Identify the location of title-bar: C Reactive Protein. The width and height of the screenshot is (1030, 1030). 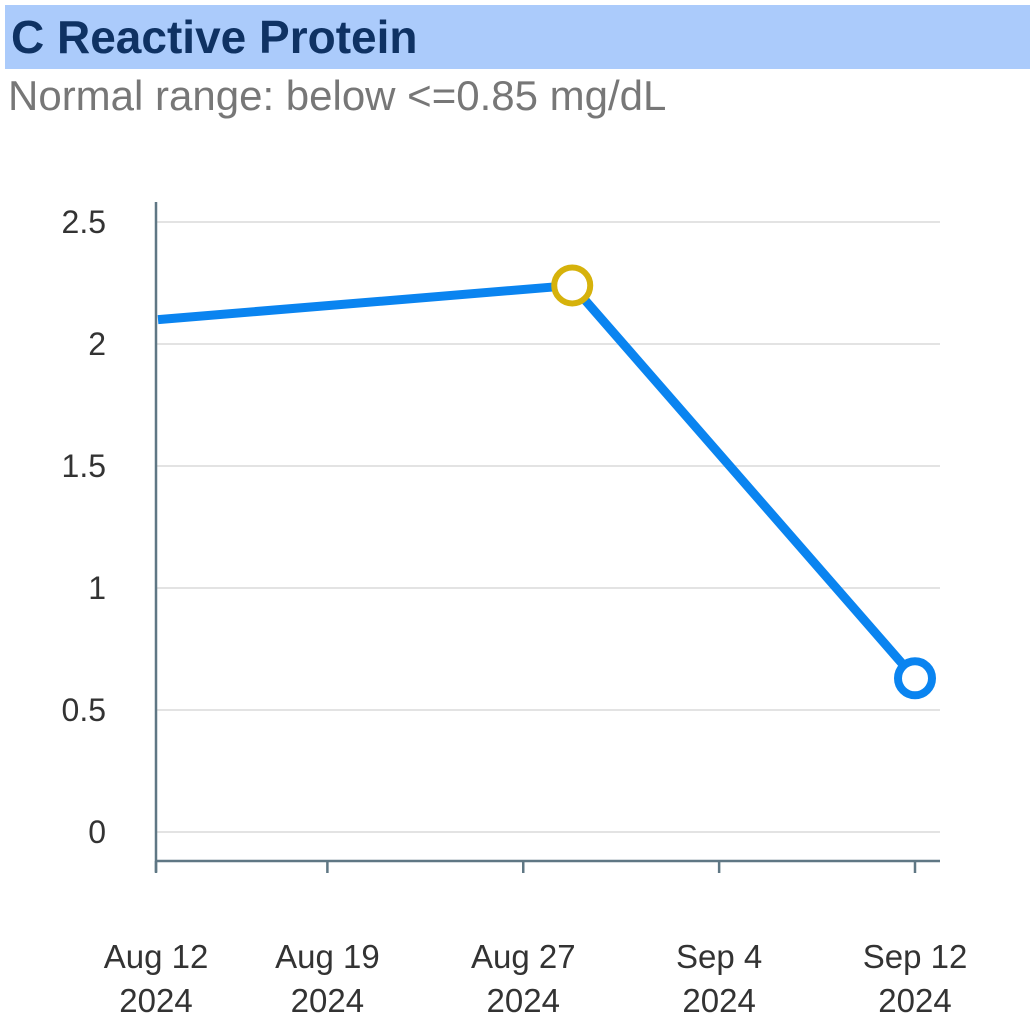
(517, 37).